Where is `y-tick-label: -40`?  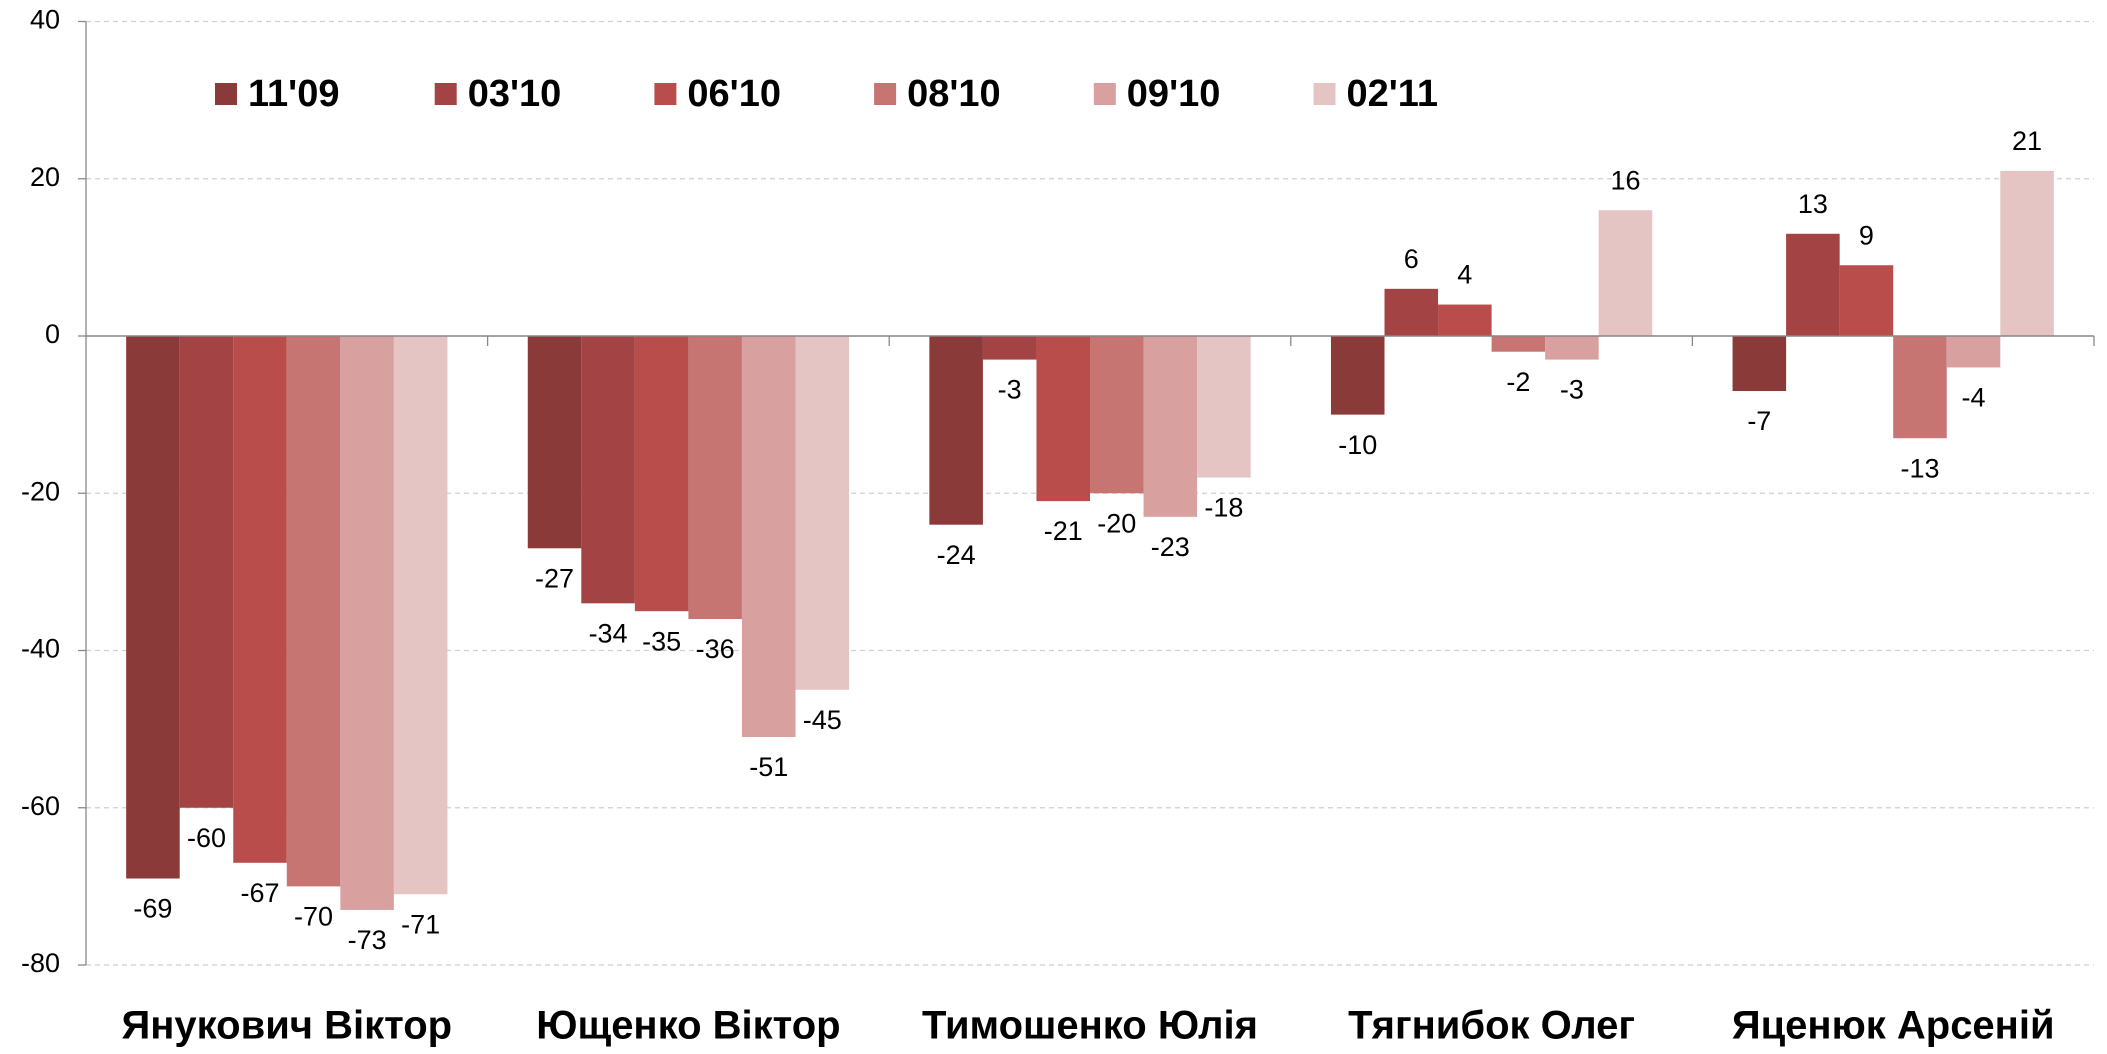 y-tick-label: -40 is located at coordinates (40, 649).